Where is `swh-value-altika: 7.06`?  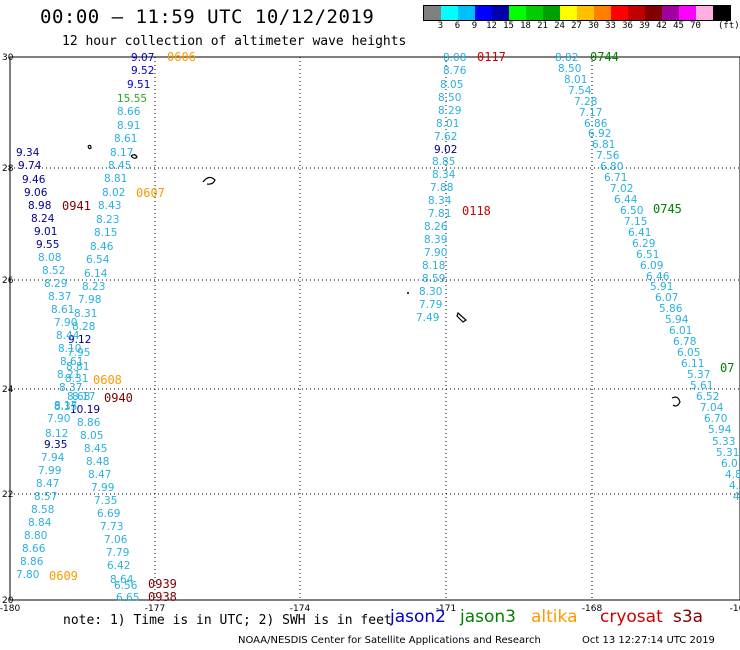 swh-value-altika: 7.06 is located at coordinates (116, 540).